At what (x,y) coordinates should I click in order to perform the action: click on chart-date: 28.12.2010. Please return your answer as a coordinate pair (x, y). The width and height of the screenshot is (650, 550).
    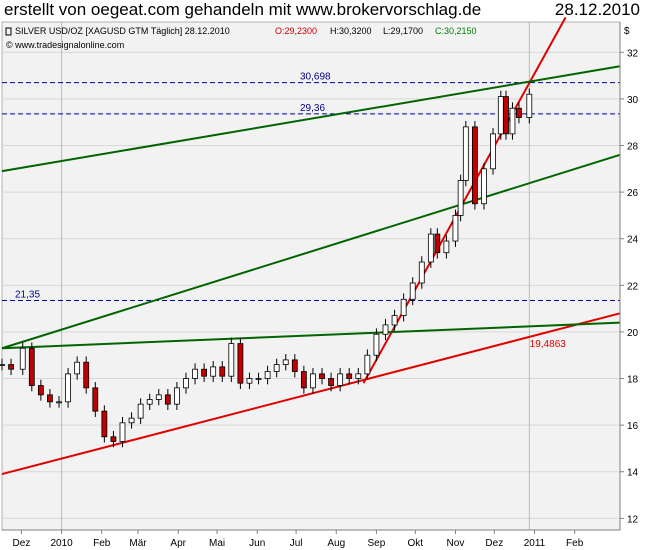
    Looking at the image, I should click on (597, 9).